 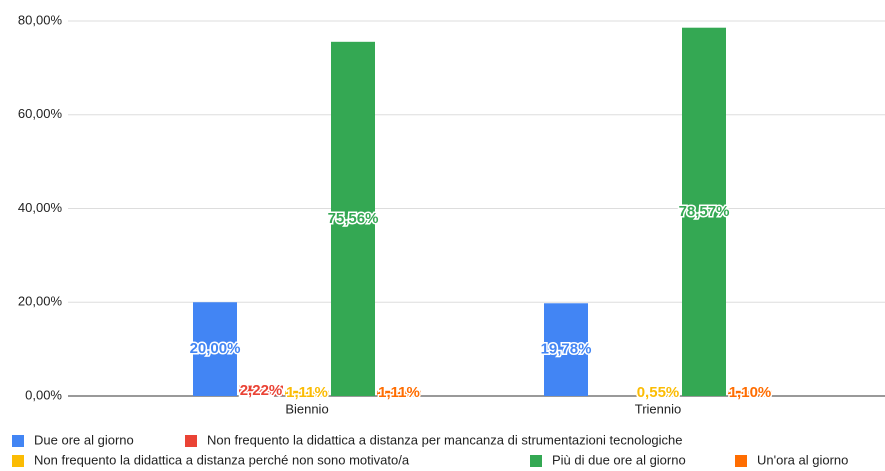 What do you see at coordinates (84, 439) in the screenshot?
I see `legend-label: Due ore al giorno` at bounding box center [84, 439].